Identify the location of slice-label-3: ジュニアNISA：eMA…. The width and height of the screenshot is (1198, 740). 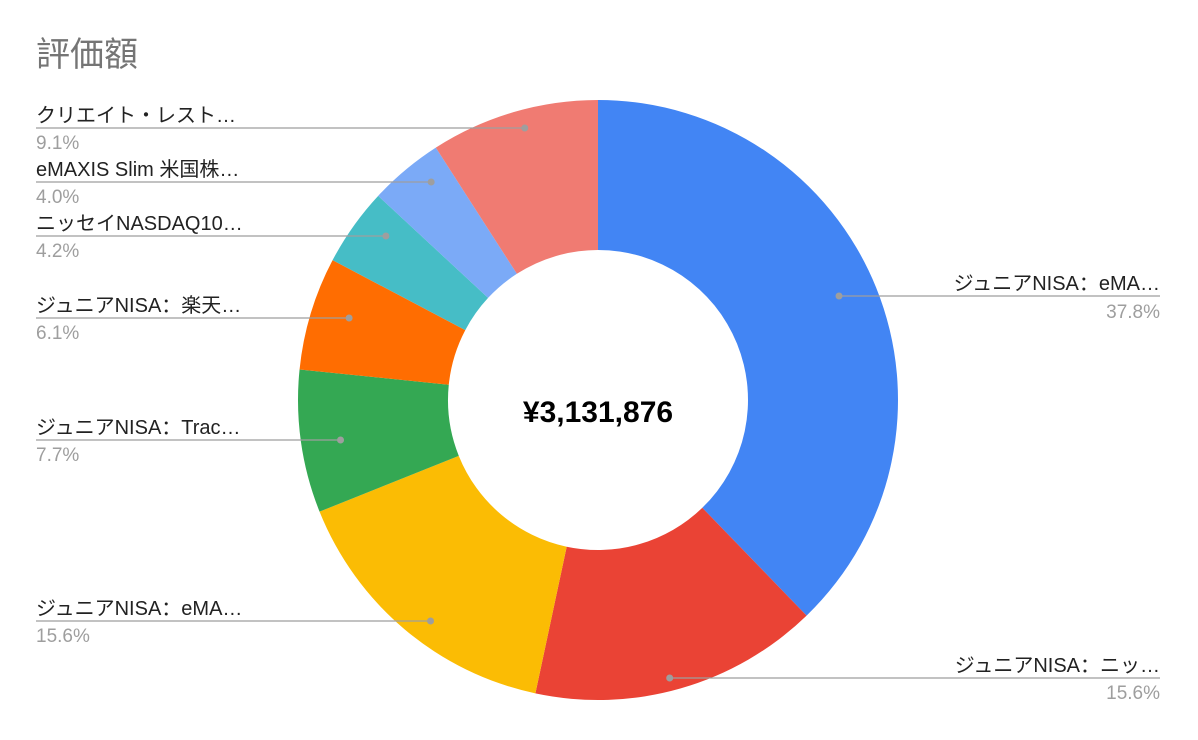
(139, 609).